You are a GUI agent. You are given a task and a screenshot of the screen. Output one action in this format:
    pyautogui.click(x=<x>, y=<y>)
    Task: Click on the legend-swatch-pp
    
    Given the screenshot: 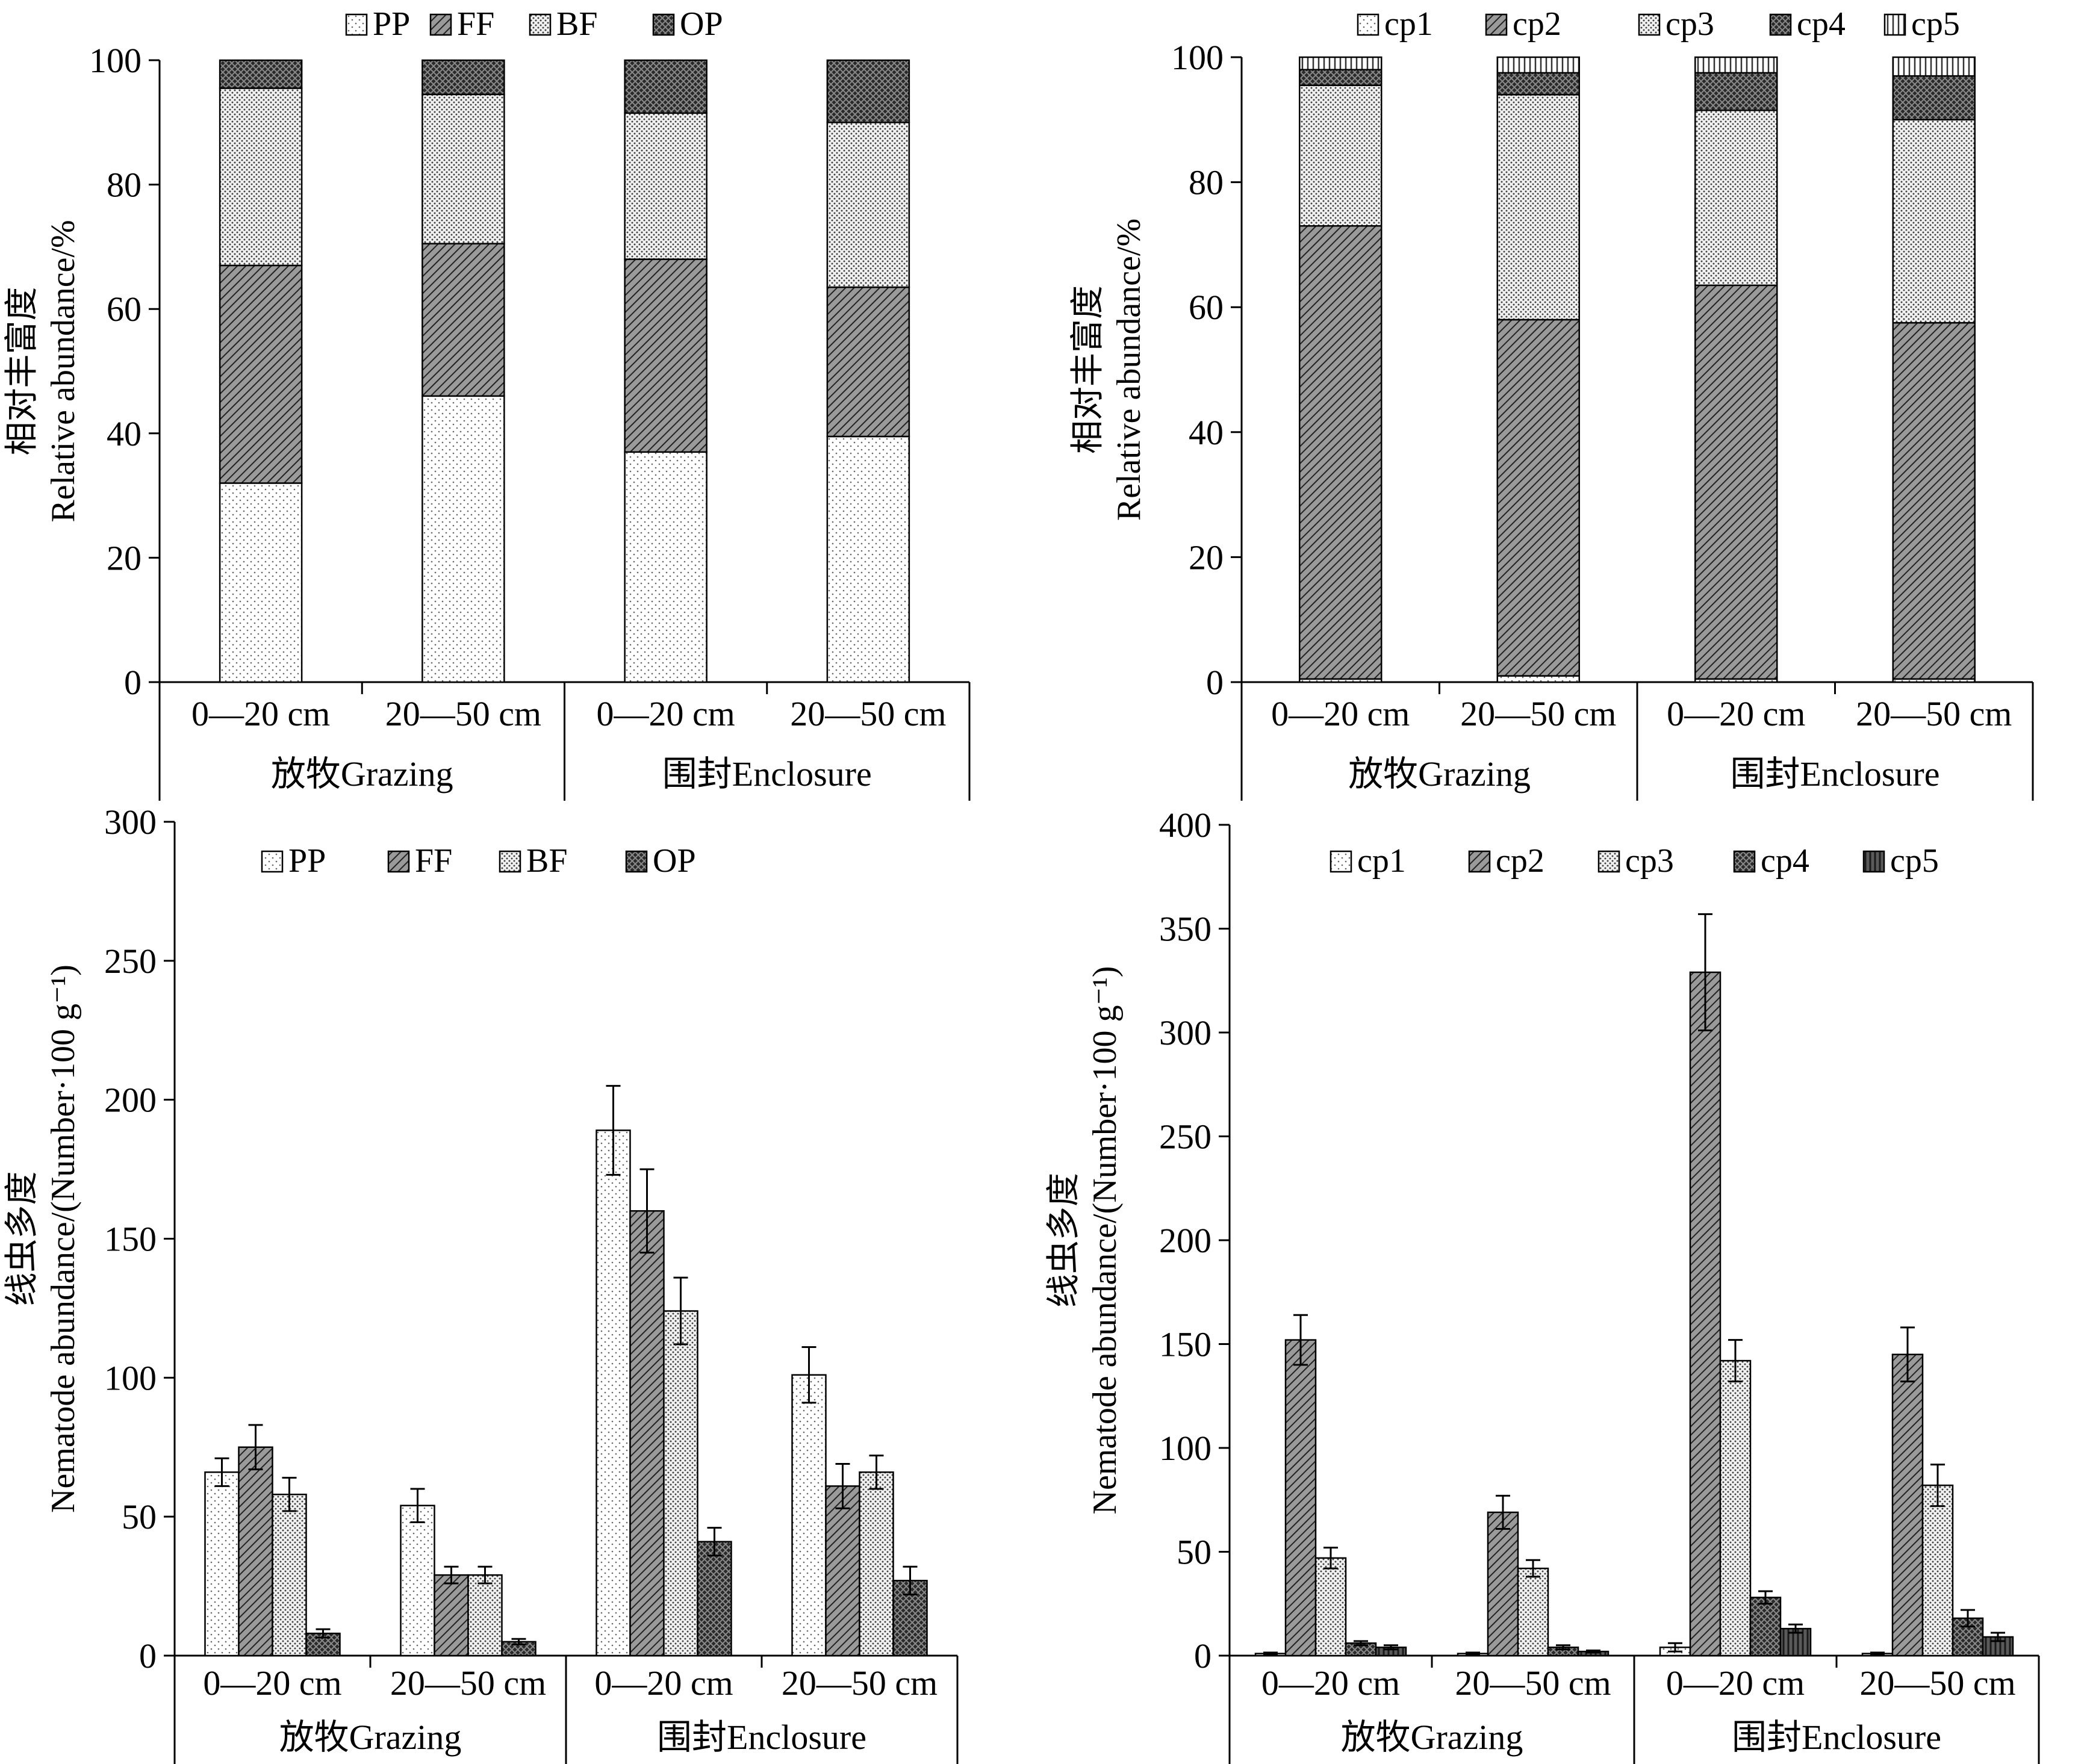 What is the action you would take?
    pyautogui.click(x=272, y=861)
    